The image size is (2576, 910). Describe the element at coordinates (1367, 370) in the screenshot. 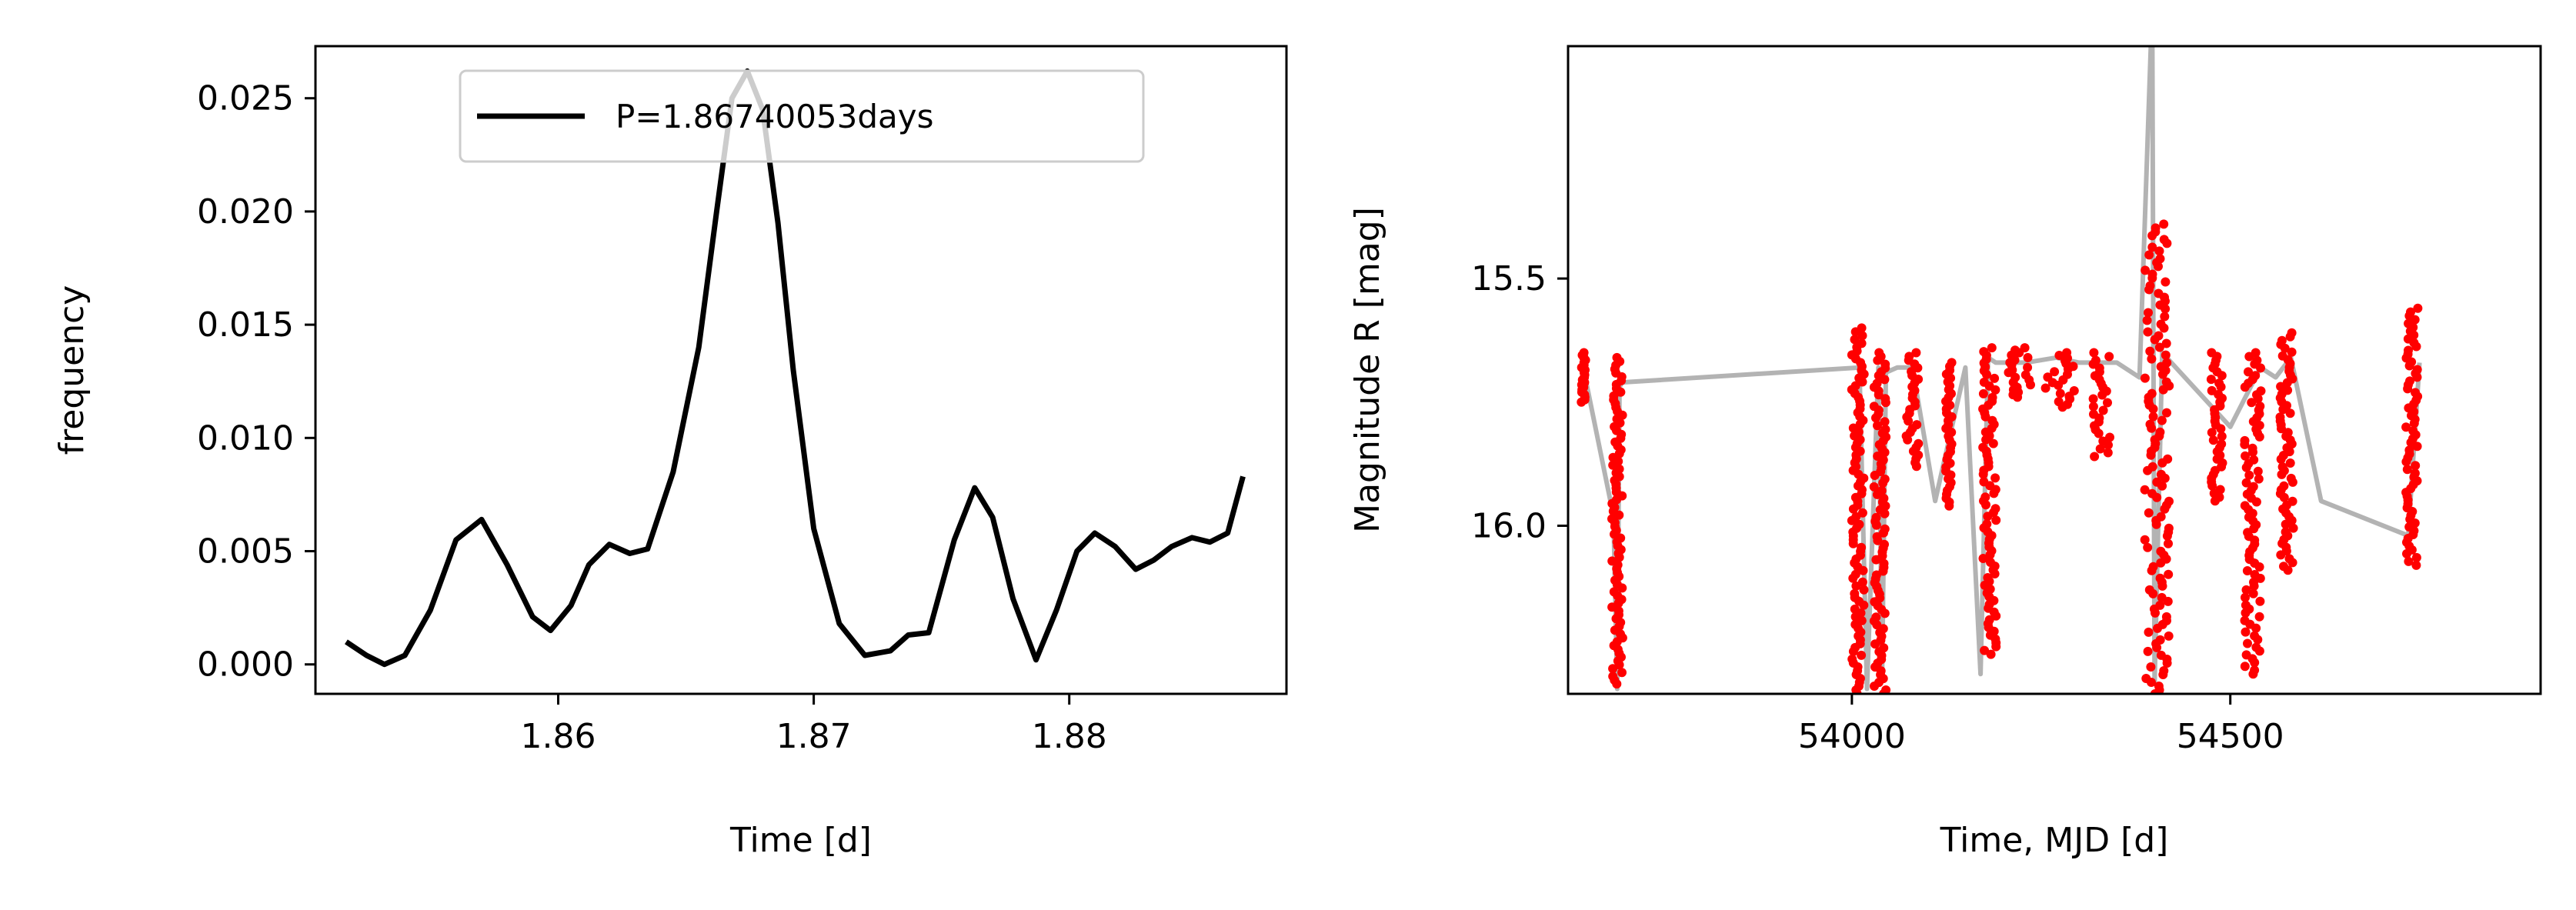

I see `lightcurve-y-axis-label: Magnitude R [mag]` at that location.